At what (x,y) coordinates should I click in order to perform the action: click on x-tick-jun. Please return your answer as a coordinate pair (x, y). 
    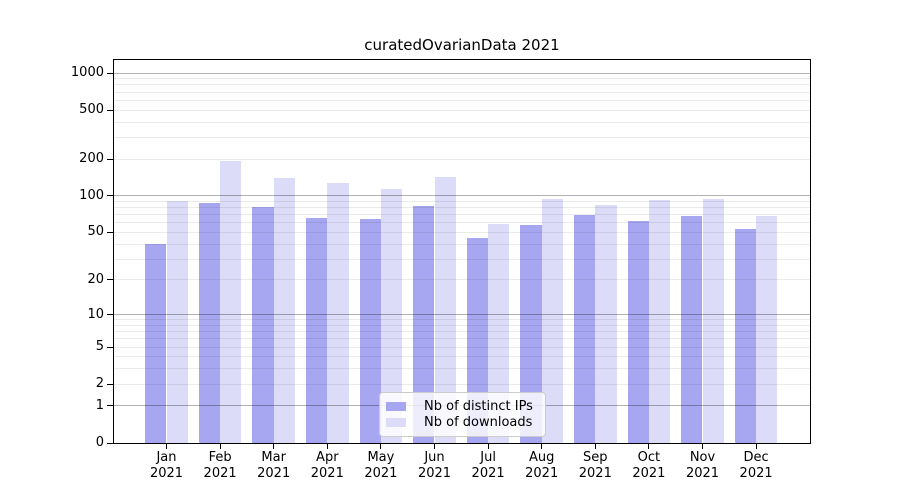
    Looking at the image, I should click on (434, 446).